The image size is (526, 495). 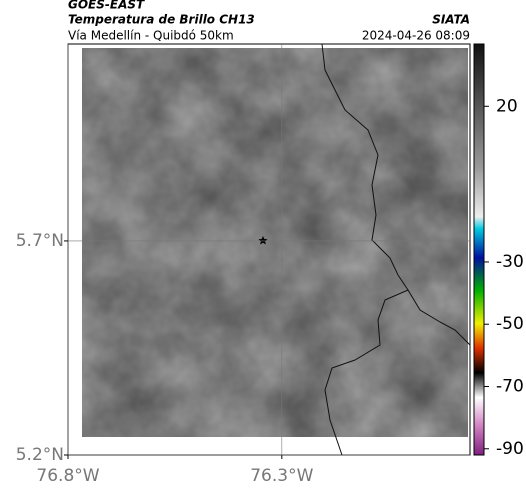 I want to click on timestamp: 2024-04-26 08:09, so click(x=416, y=36).